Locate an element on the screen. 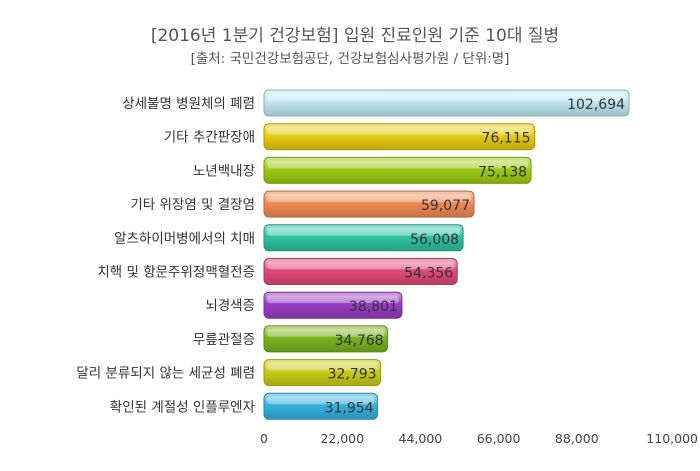  x-axis-ticks: 0 22,000 44,000 66,000 88,000 110,000 is located at coordinates (479, 438).